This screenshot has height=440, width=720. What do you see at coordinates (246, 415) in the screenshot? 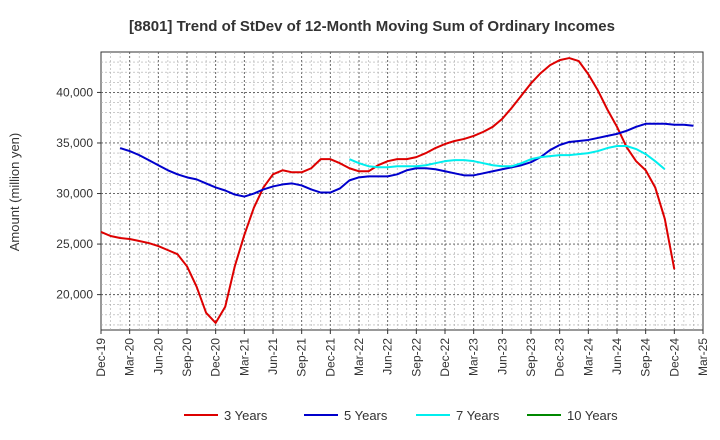
I see `legend-label-3-years: 3 Years` at bounding box center [246, 415].